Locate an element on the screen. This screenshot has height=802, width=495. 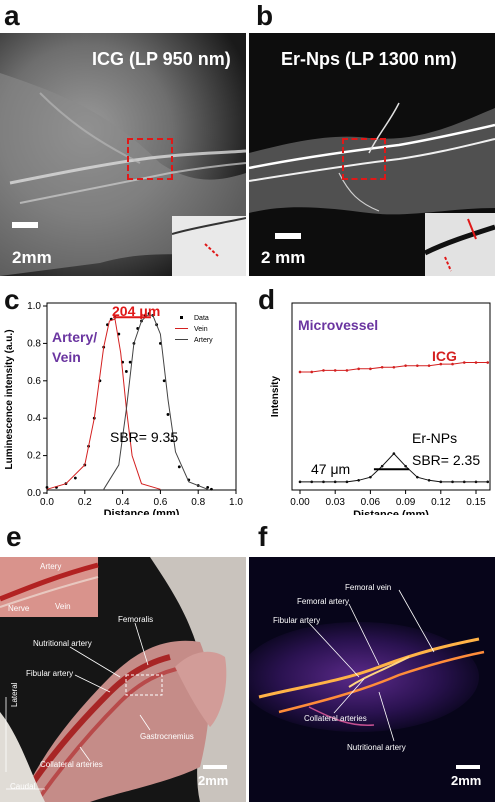
chart-title: Microvessel is located at coordinates (338, 325).